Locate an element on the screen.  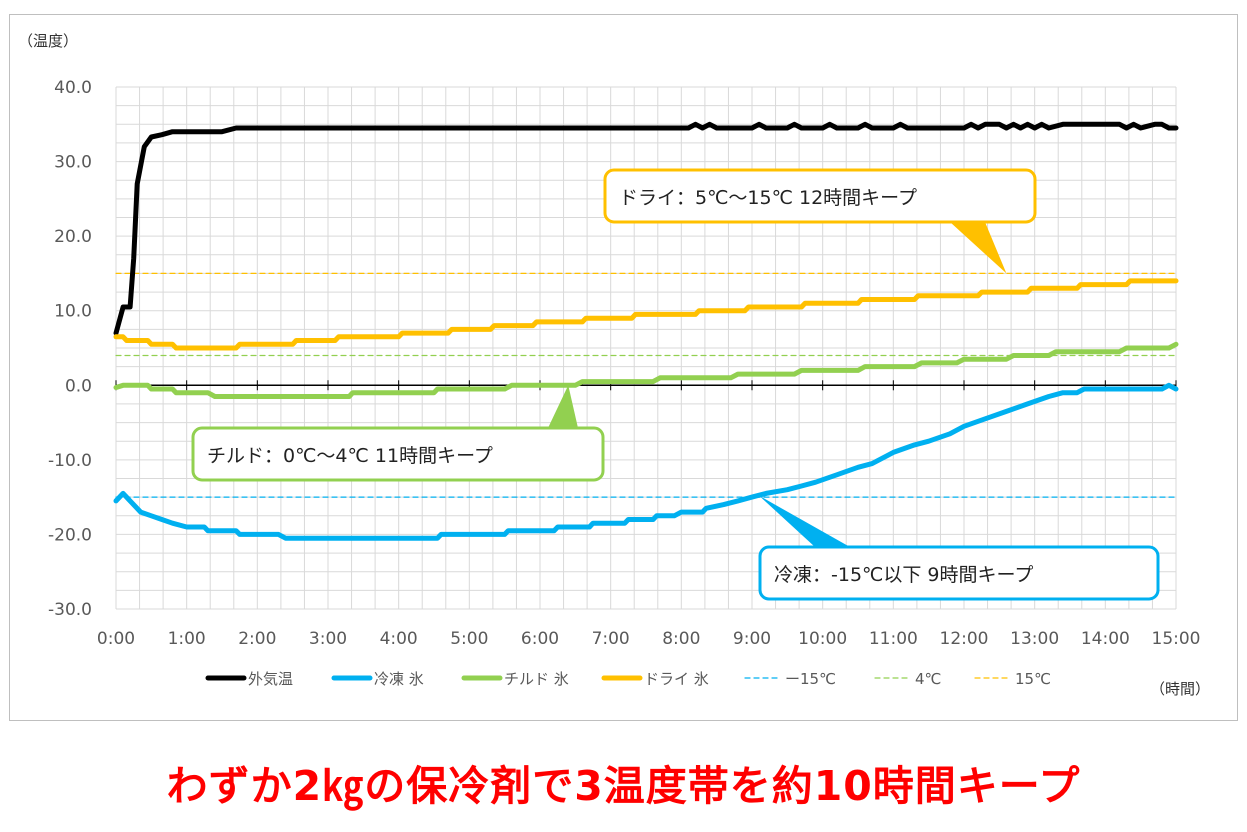
x-tick-label: 1:00 is located at coordinates (187, 639).